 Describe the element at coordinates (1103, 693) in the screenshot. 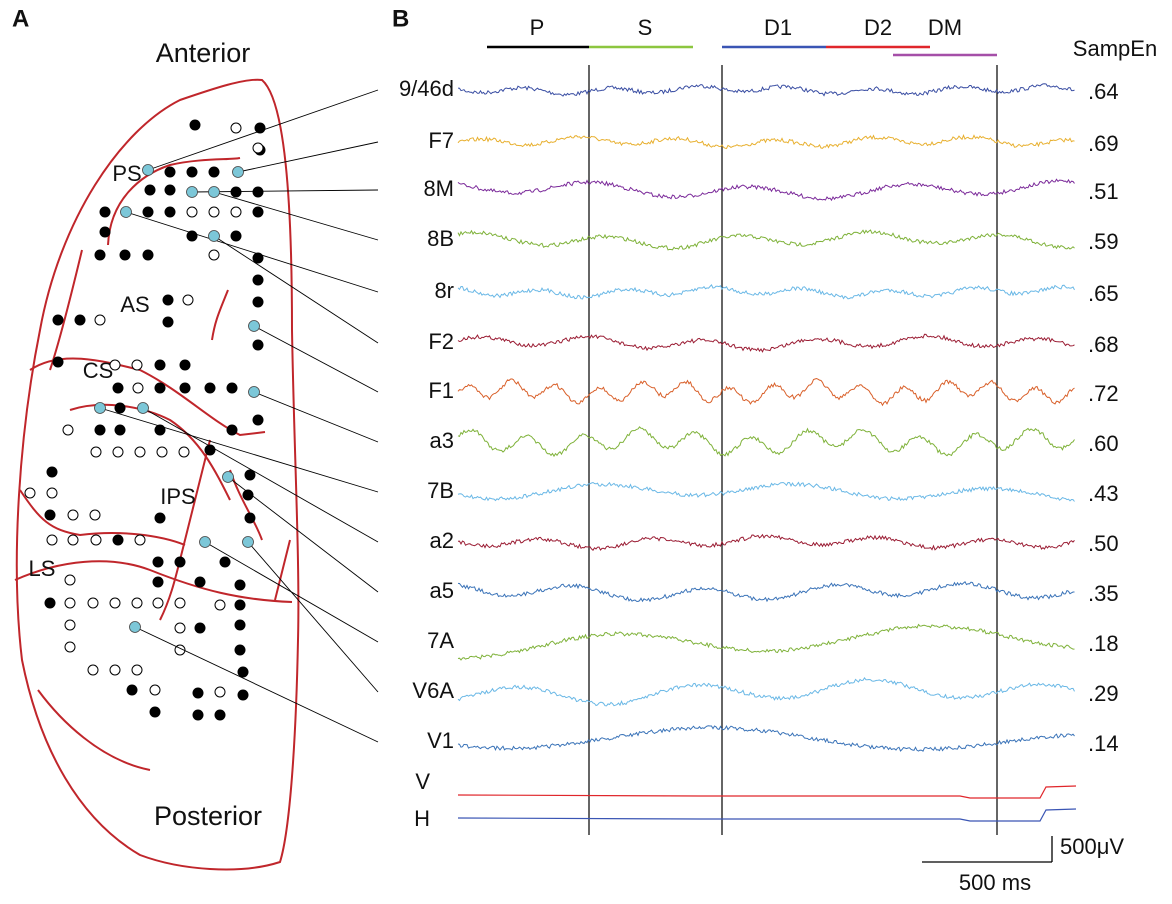

I see `sampen-value: .29` at that location.